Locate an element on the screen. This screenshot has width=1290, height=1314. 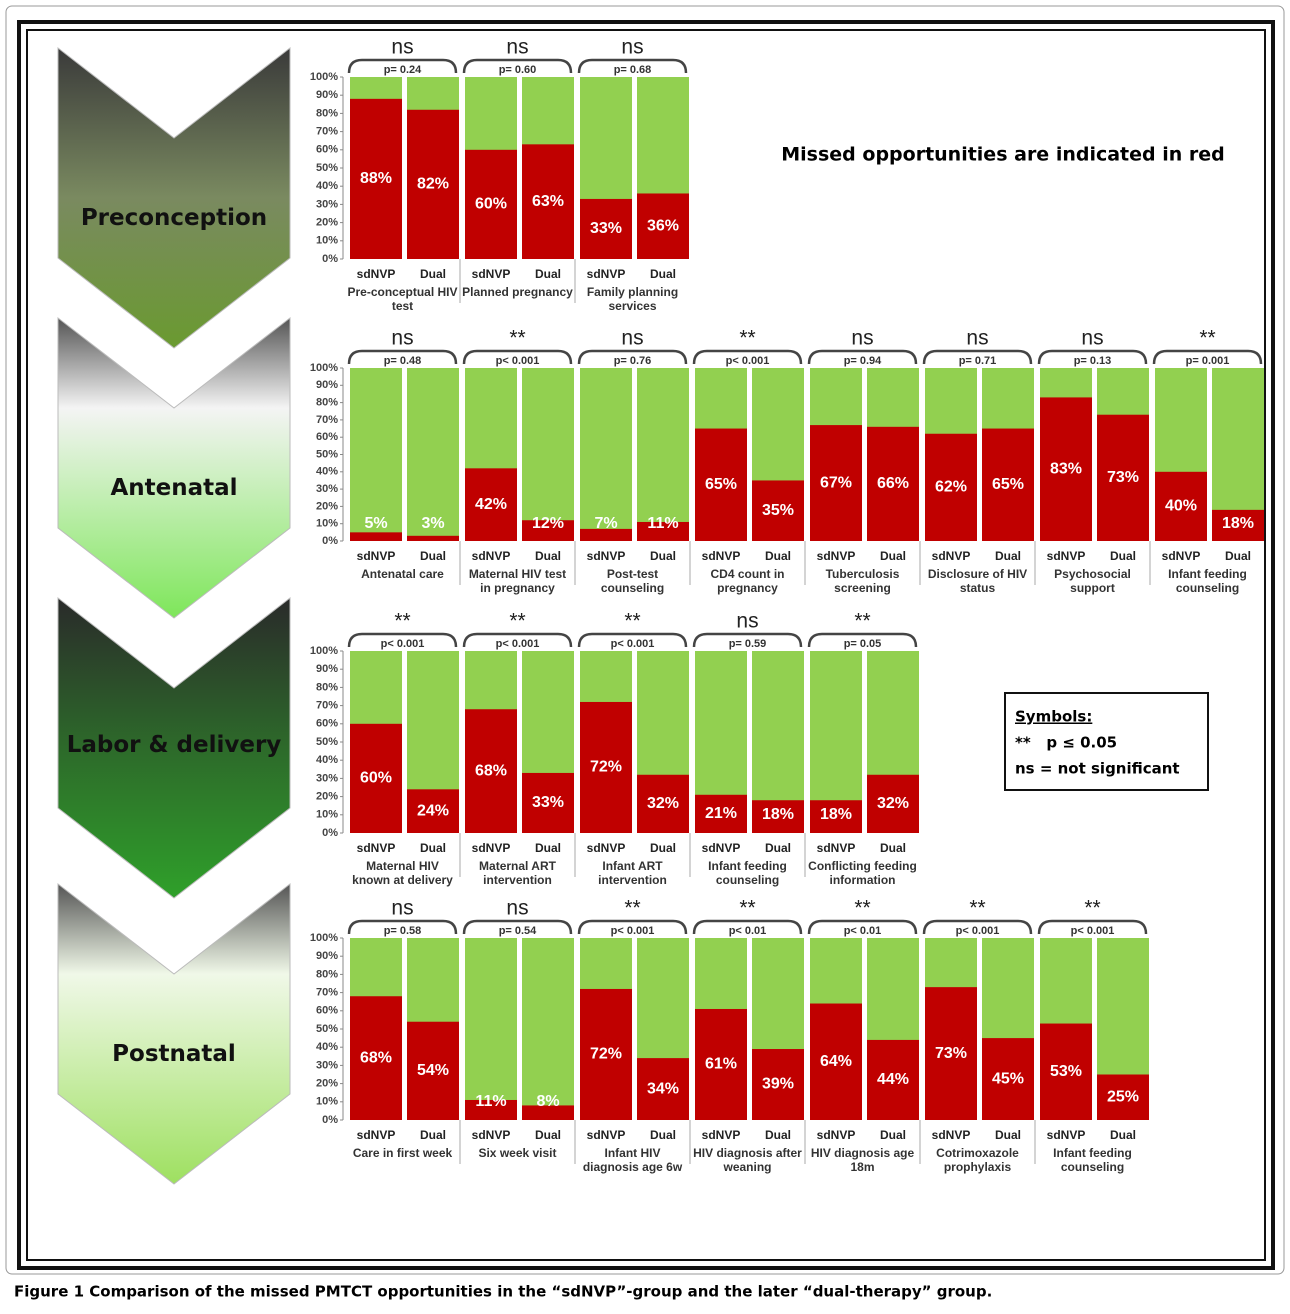
value-label: 33% is located at coordinates (606, 228).